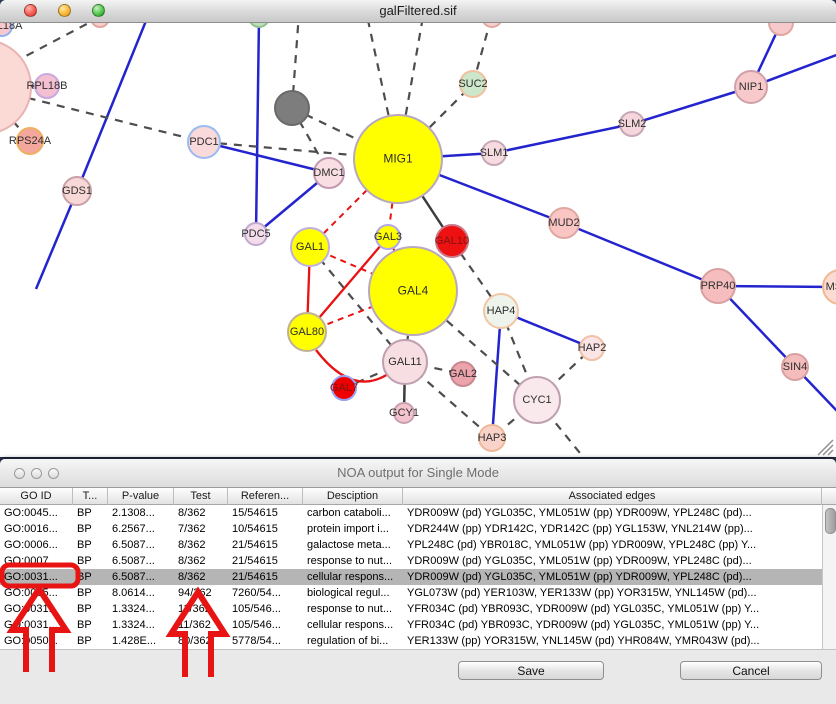 The height and width of the screenshot is (704, 836). I want to click on table-cell: 10/54615, so click(255, 529).